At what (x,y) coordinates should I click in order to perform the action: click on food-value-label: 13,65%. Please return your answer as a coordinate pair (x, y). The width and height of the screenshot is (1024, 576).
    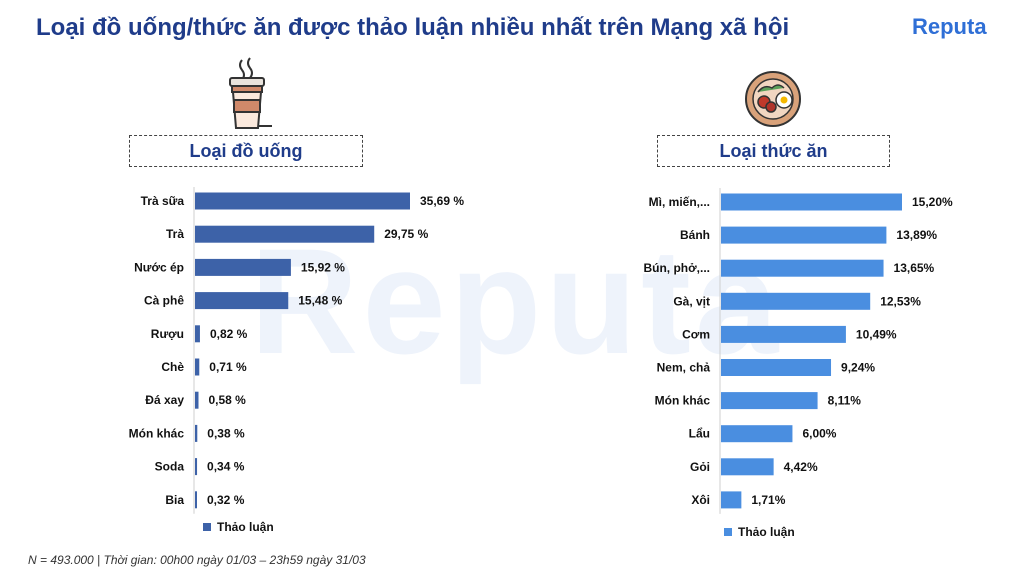
    Looking at the image, I should click on (914, 268).